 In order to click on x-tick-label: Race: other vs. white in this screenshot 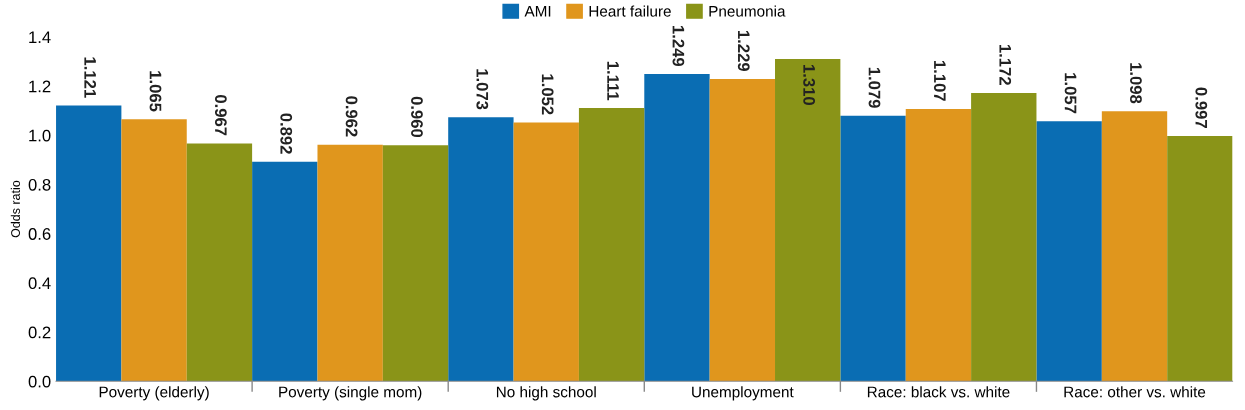, I will do `click(1135, 392)`.